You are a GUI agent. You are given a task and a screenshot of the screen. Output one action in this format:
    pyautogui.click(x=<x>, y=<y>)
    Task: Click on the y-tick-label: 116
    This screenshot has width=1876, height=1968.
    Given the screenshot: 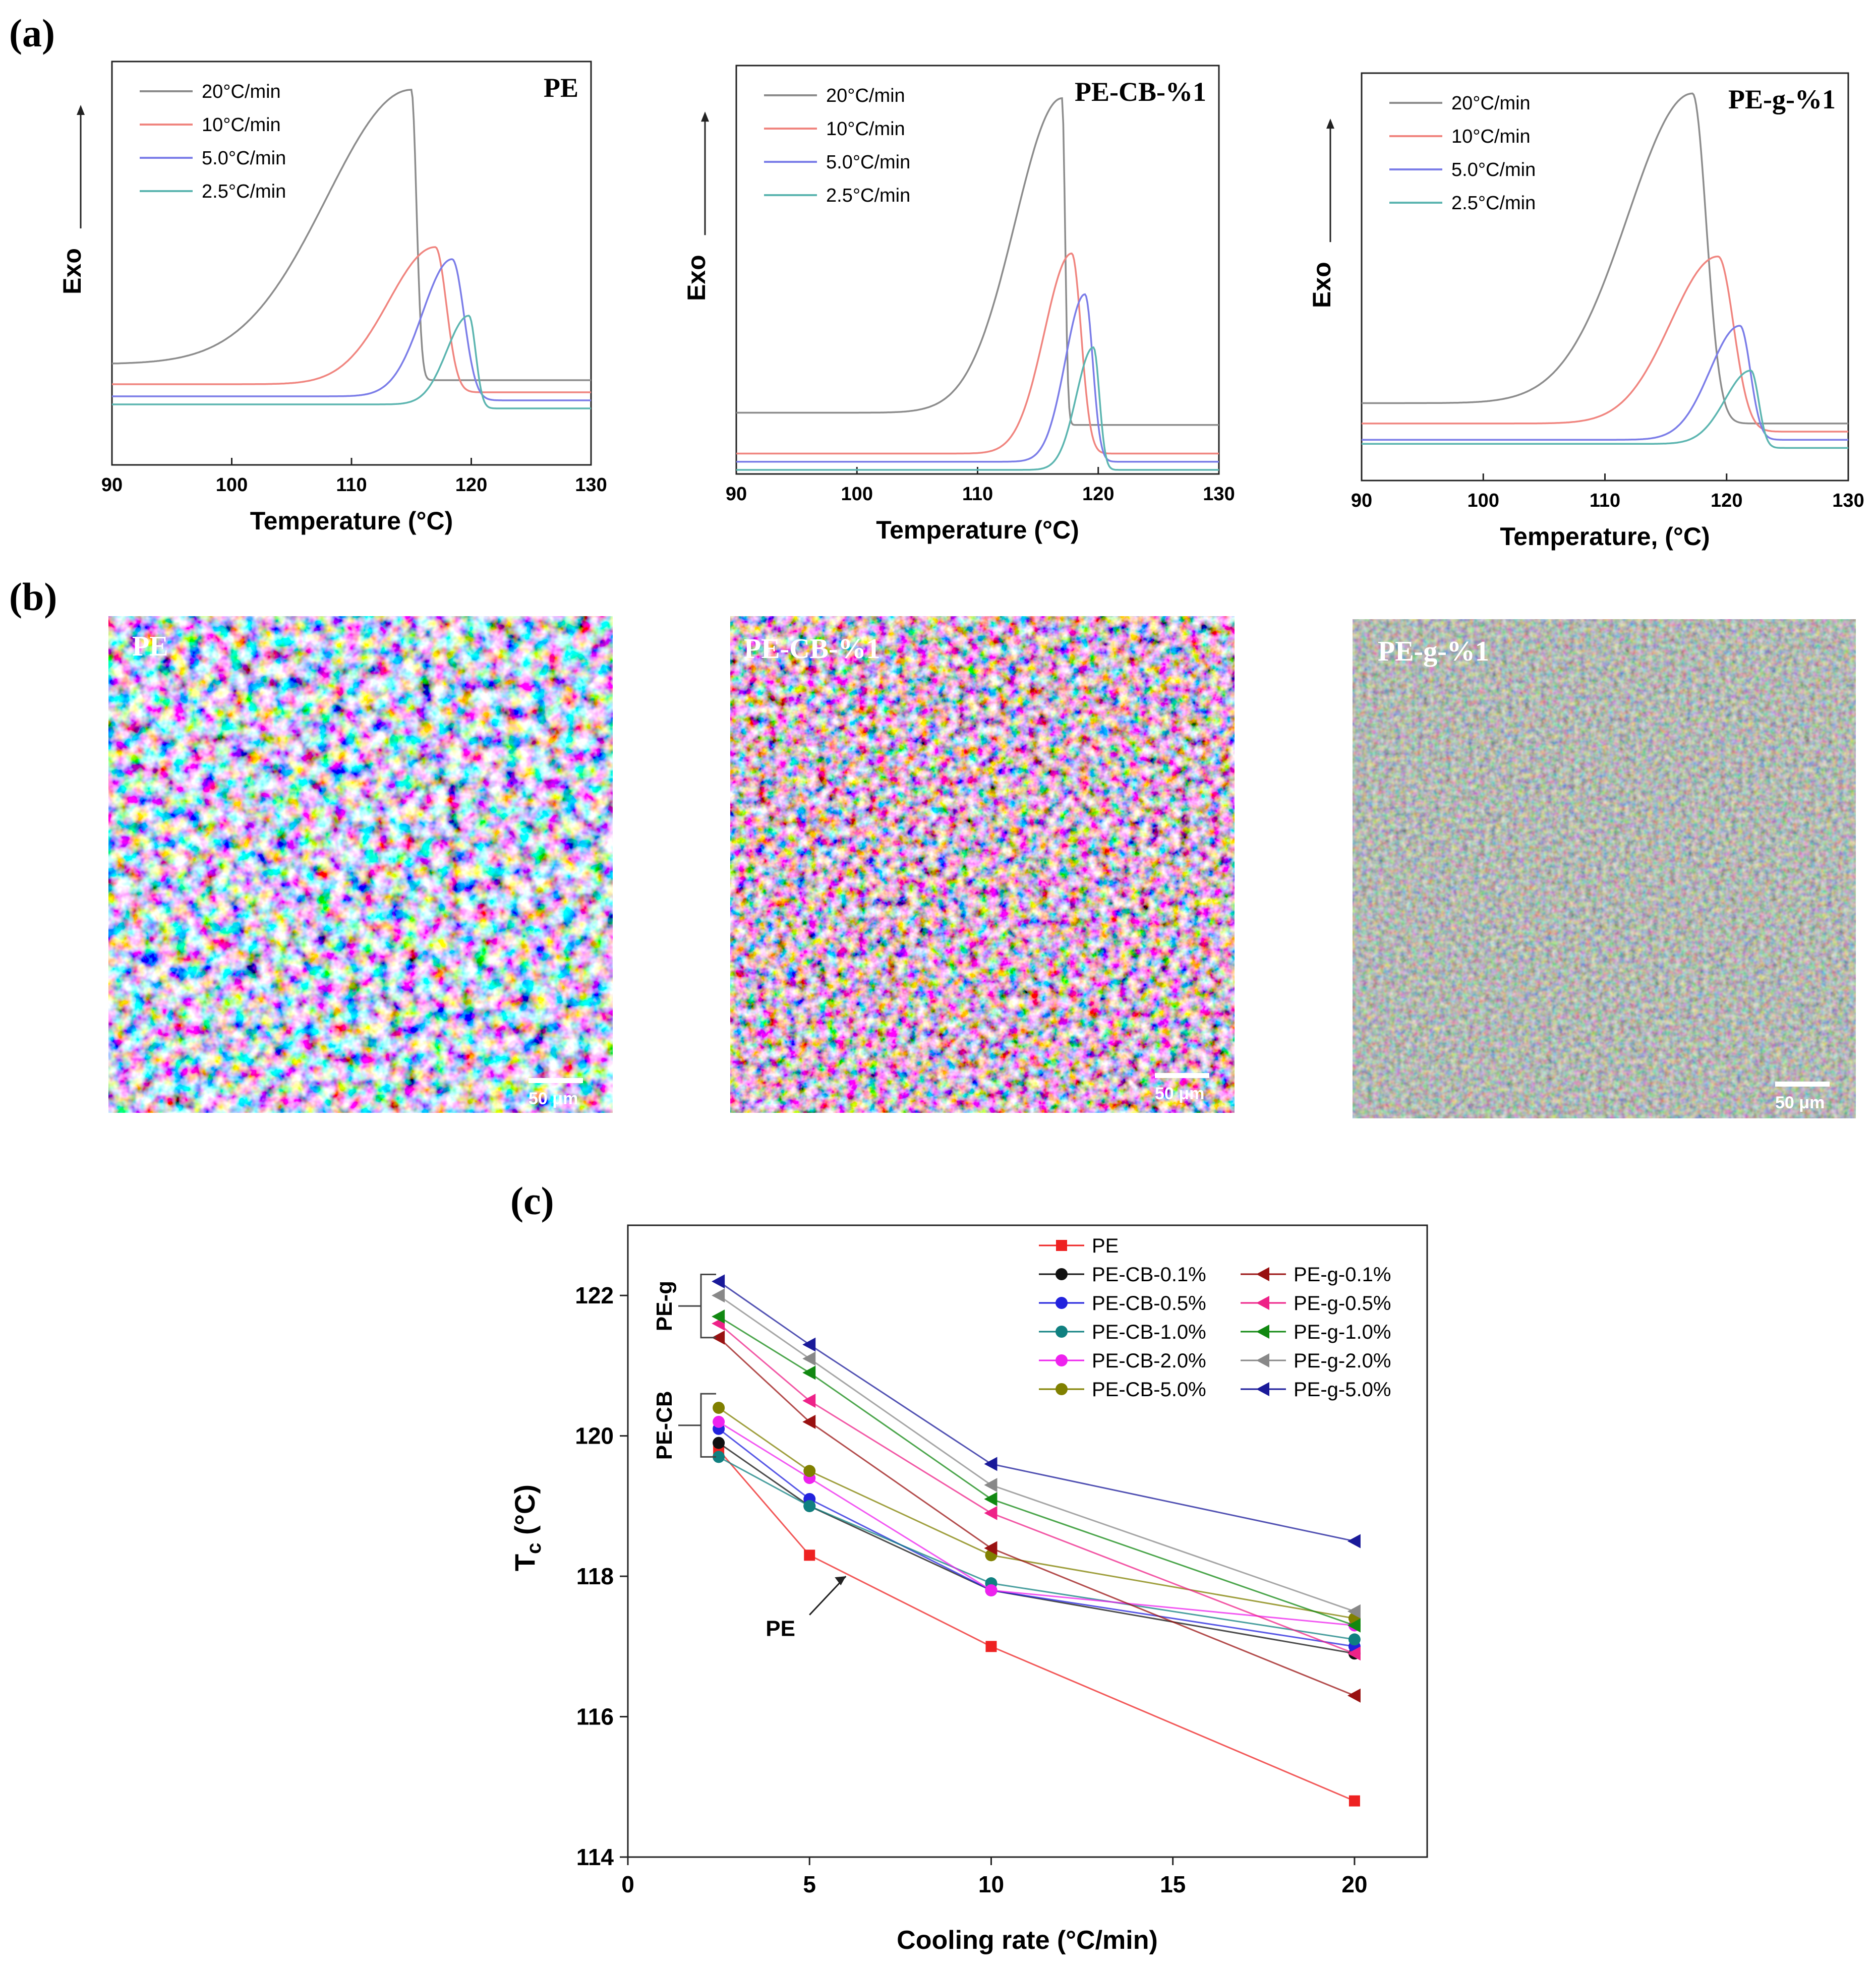 What is the action you would take?
    pyautogui.click(x=595, y=1717)
    